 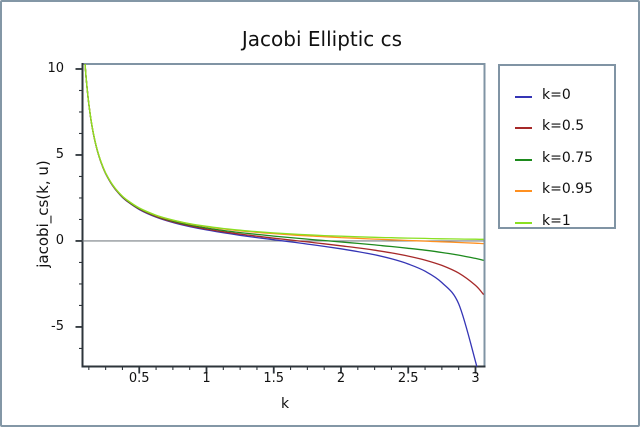 I want to click on legend-entry-k0: k=0, so click(x=557, y=95).